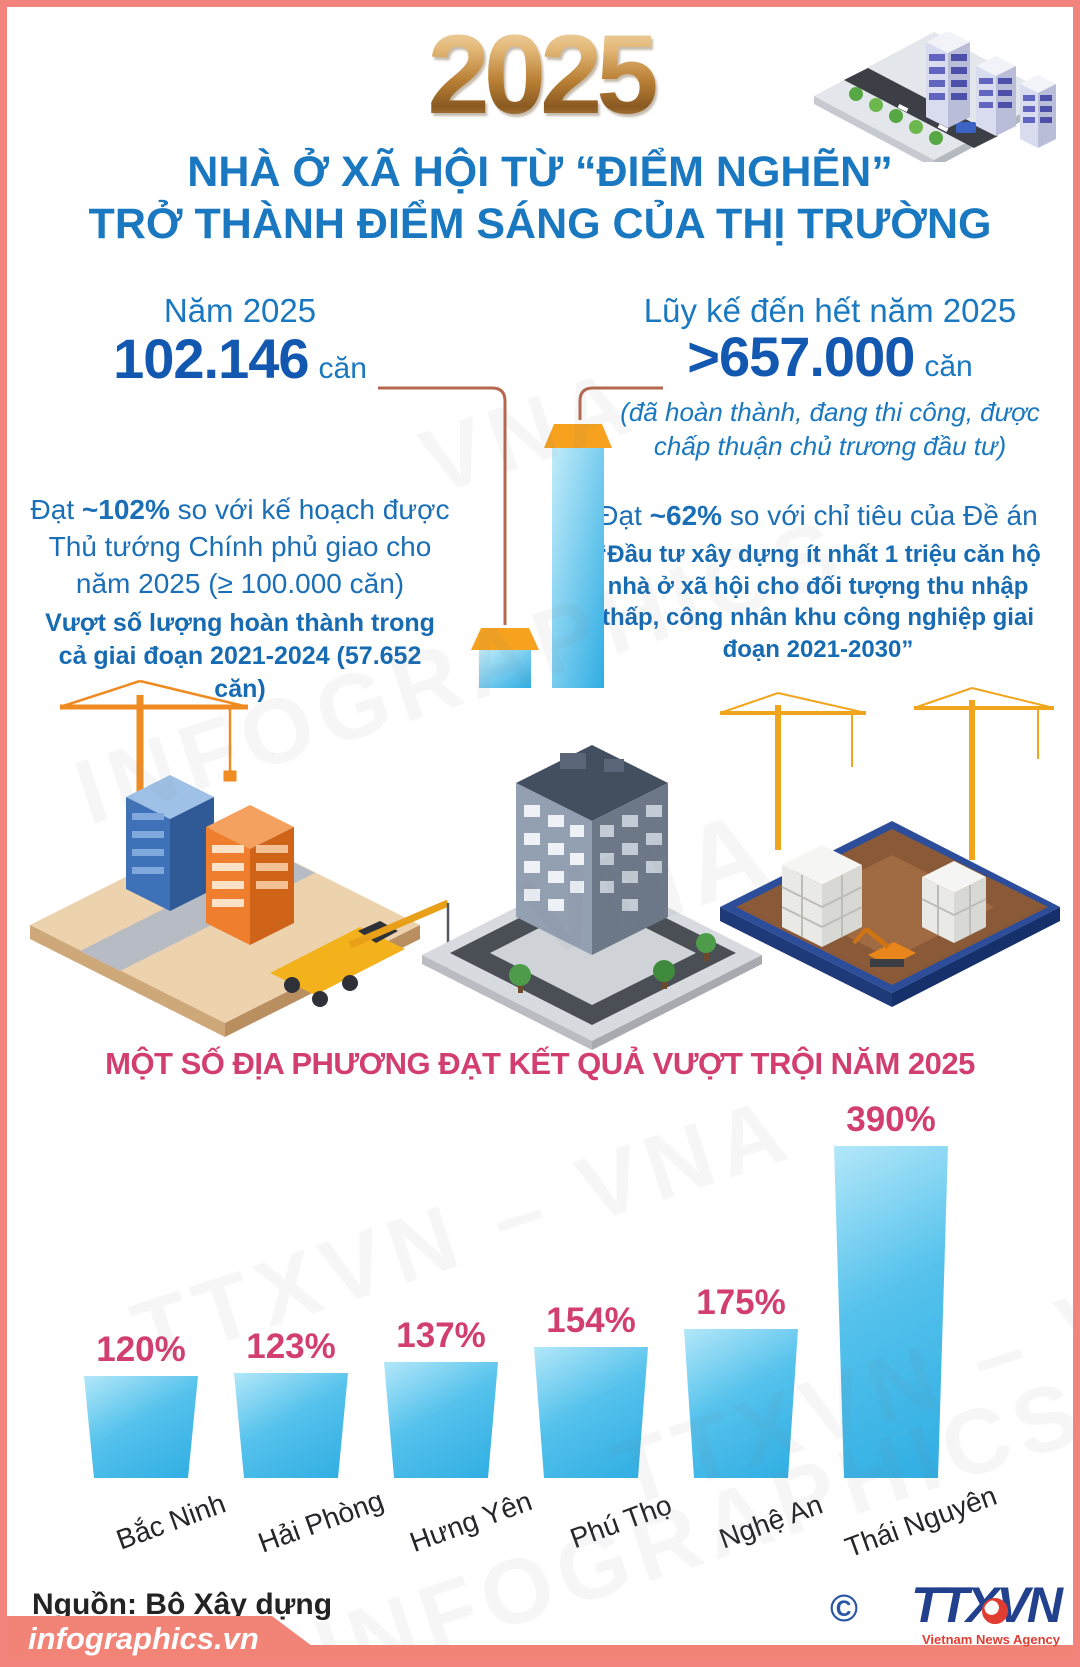 Image resolution: width=1080 pixels, height=1667 pixels. I want to click on city-illustration, so click(935, 96).